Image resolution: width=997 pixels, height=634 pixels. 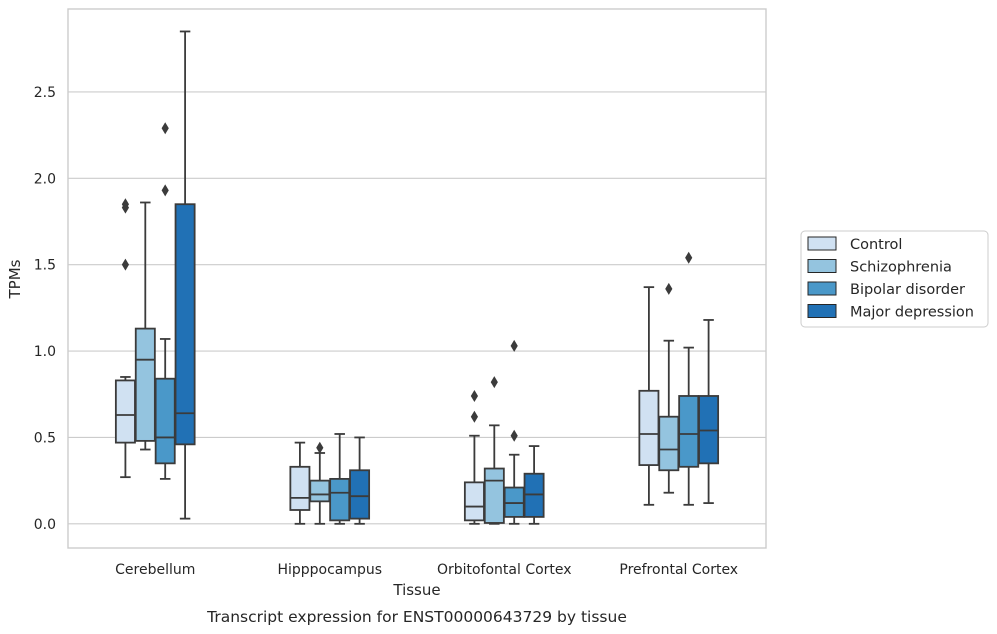 What do you see at coordinates (876, 245) in the screenshot?
I see `legend-label: Control` at bounding box center [876, 245].